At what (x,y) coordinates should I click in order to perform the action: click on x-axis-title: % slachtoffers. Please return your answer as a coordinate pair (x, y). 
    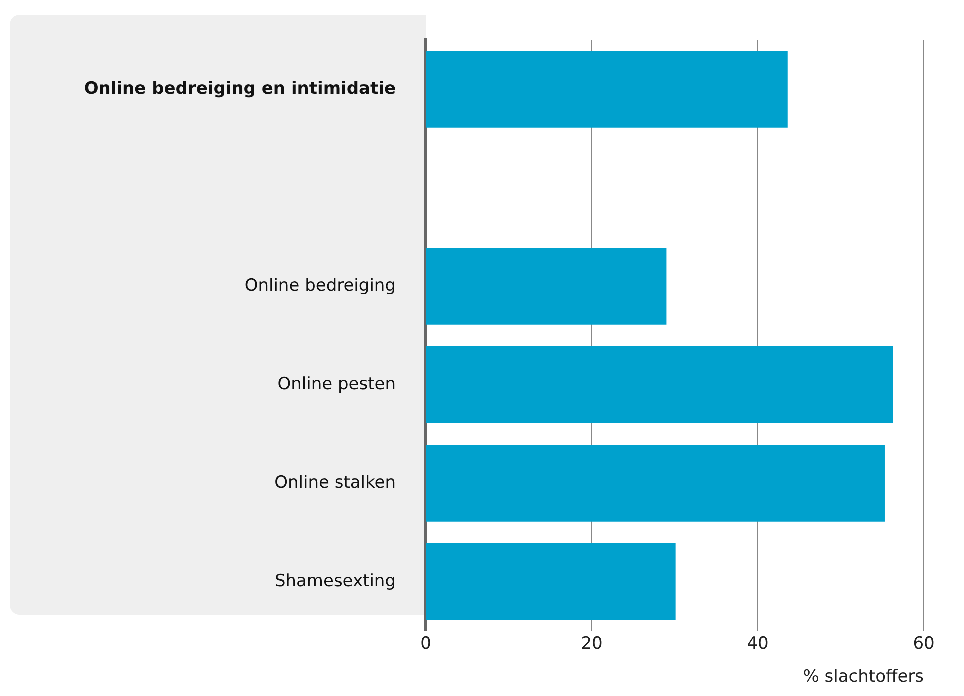
    Looking at the image, I should click on (863, 677).